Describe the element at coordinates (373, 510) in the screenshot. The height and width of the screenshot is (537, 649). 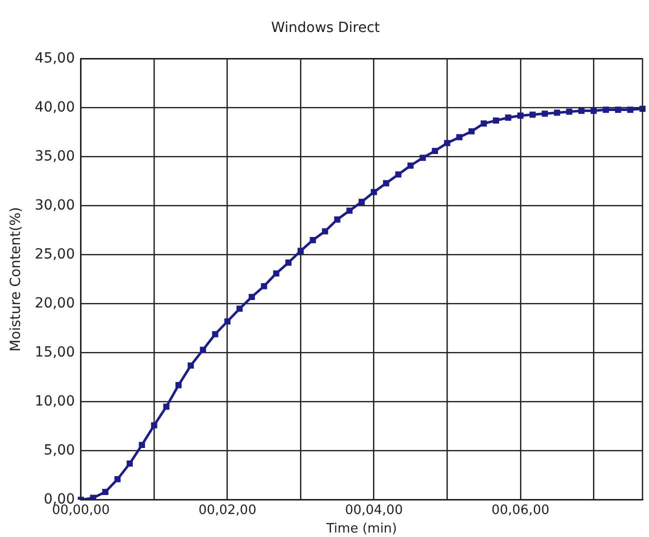
I see `x-tick-label: 00,04,00` at that location.